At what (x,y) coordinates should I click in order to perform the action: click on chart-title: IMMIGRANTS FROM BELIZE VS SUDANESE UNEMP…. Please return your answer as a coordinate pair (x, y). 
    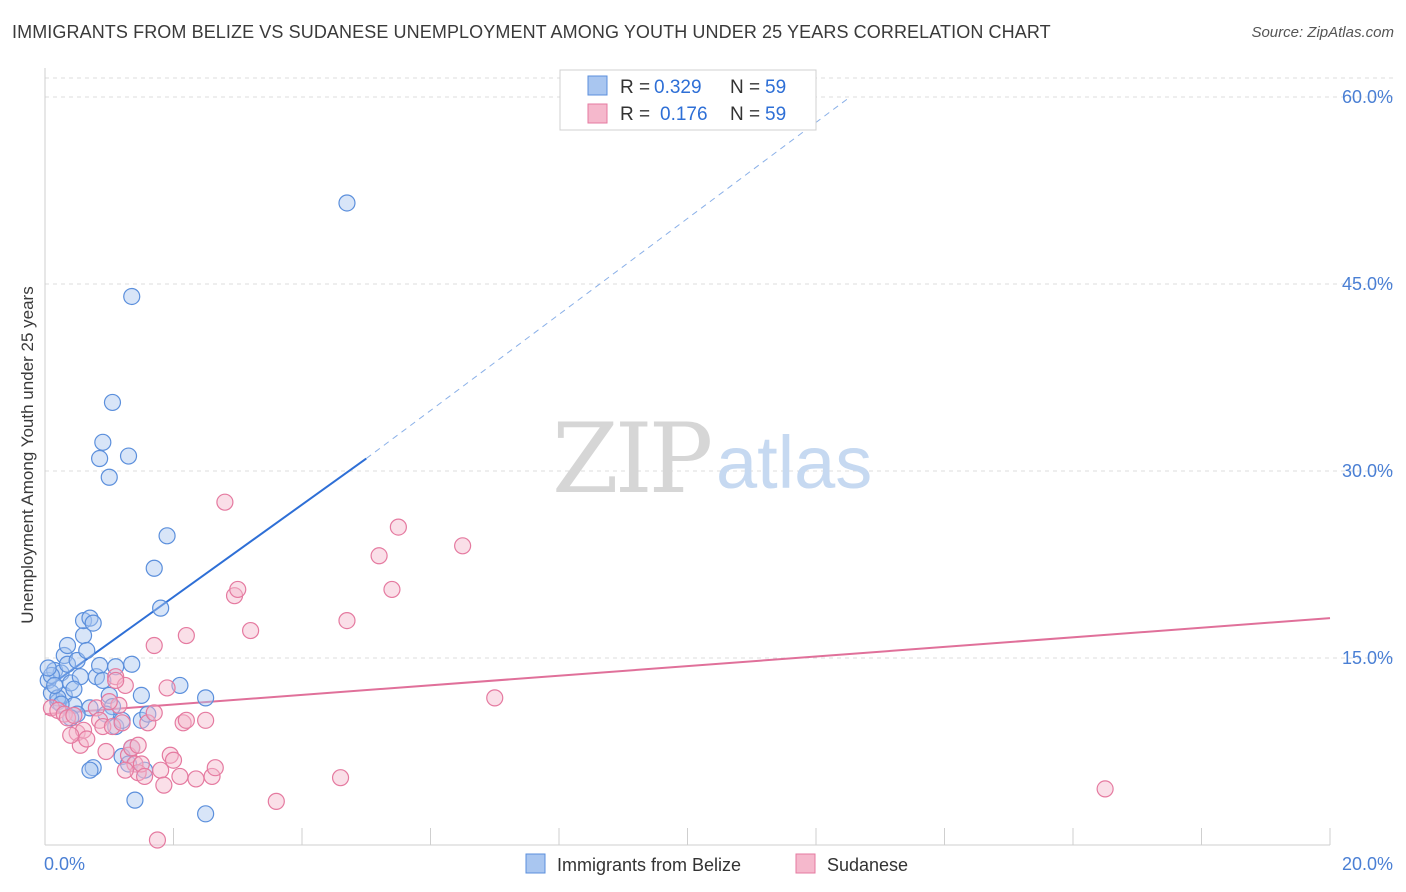
    Looking at the image, I should click on (531, 32).